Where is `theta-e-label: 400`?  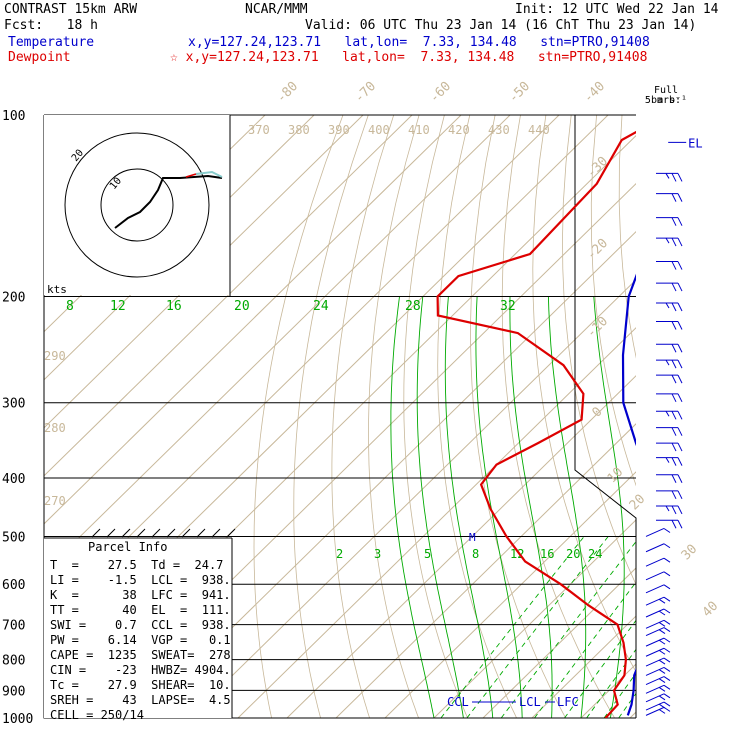 theta-e-label: 400 is located at coordinates (379, 130).